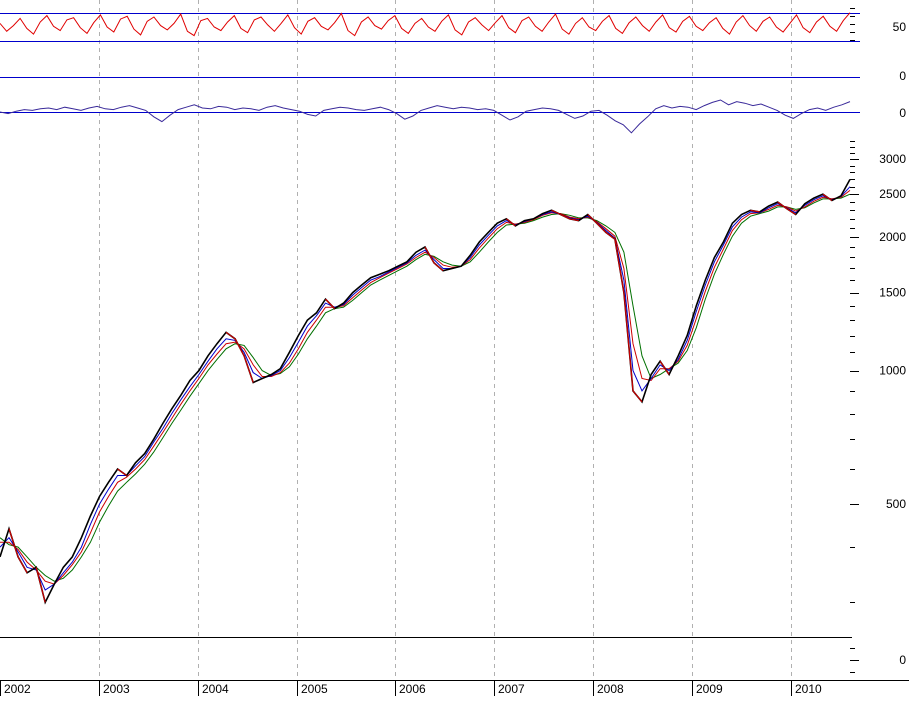 This screenshot has height=701, width=909. Describe the element at coordinates (17, 689) in the screenshot. I see `x-tick-label: 2002` at that location.